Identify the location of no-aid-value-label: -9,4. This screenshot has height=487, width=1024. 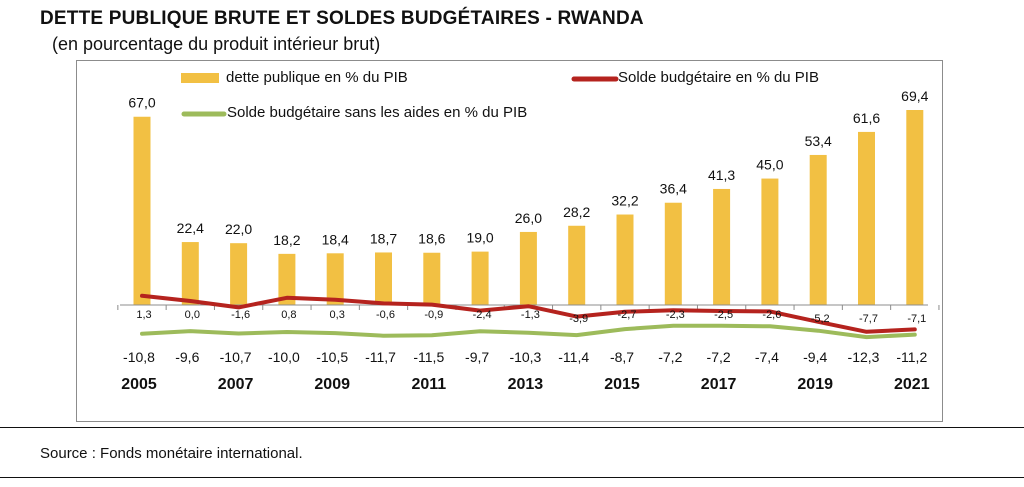
(815, 357).